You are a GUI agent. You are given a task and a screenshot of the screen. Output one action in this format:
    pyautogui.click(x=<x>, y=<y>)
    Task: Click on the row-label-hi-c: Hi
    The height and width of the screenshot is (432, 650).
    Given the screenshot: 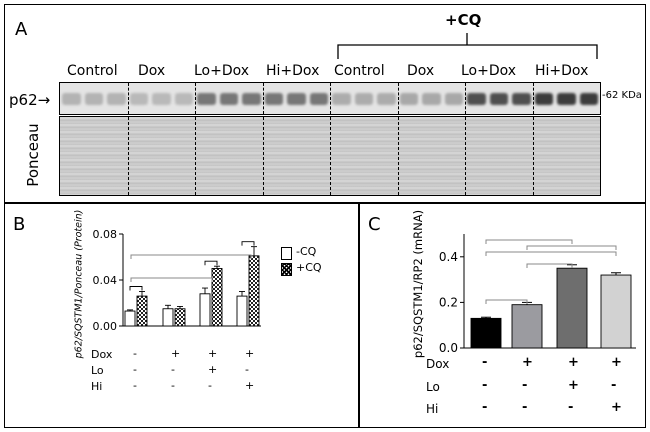 What is the action you would take?
    pyautogui.click(x=432, y=409)
    